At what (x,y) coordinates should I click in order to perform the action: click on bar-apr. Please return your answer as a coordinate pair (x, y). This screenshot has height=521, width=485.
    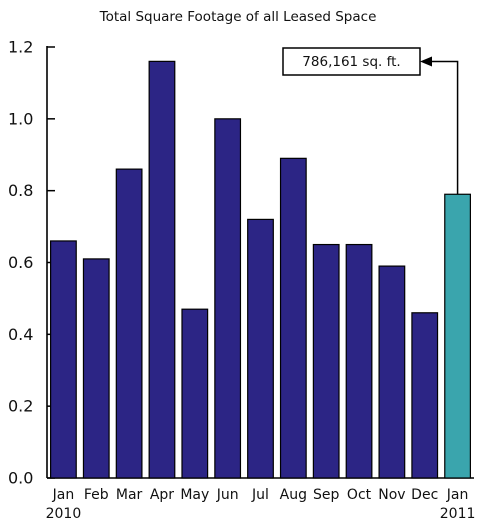
    Looking at the image, I should click on (162, 269).